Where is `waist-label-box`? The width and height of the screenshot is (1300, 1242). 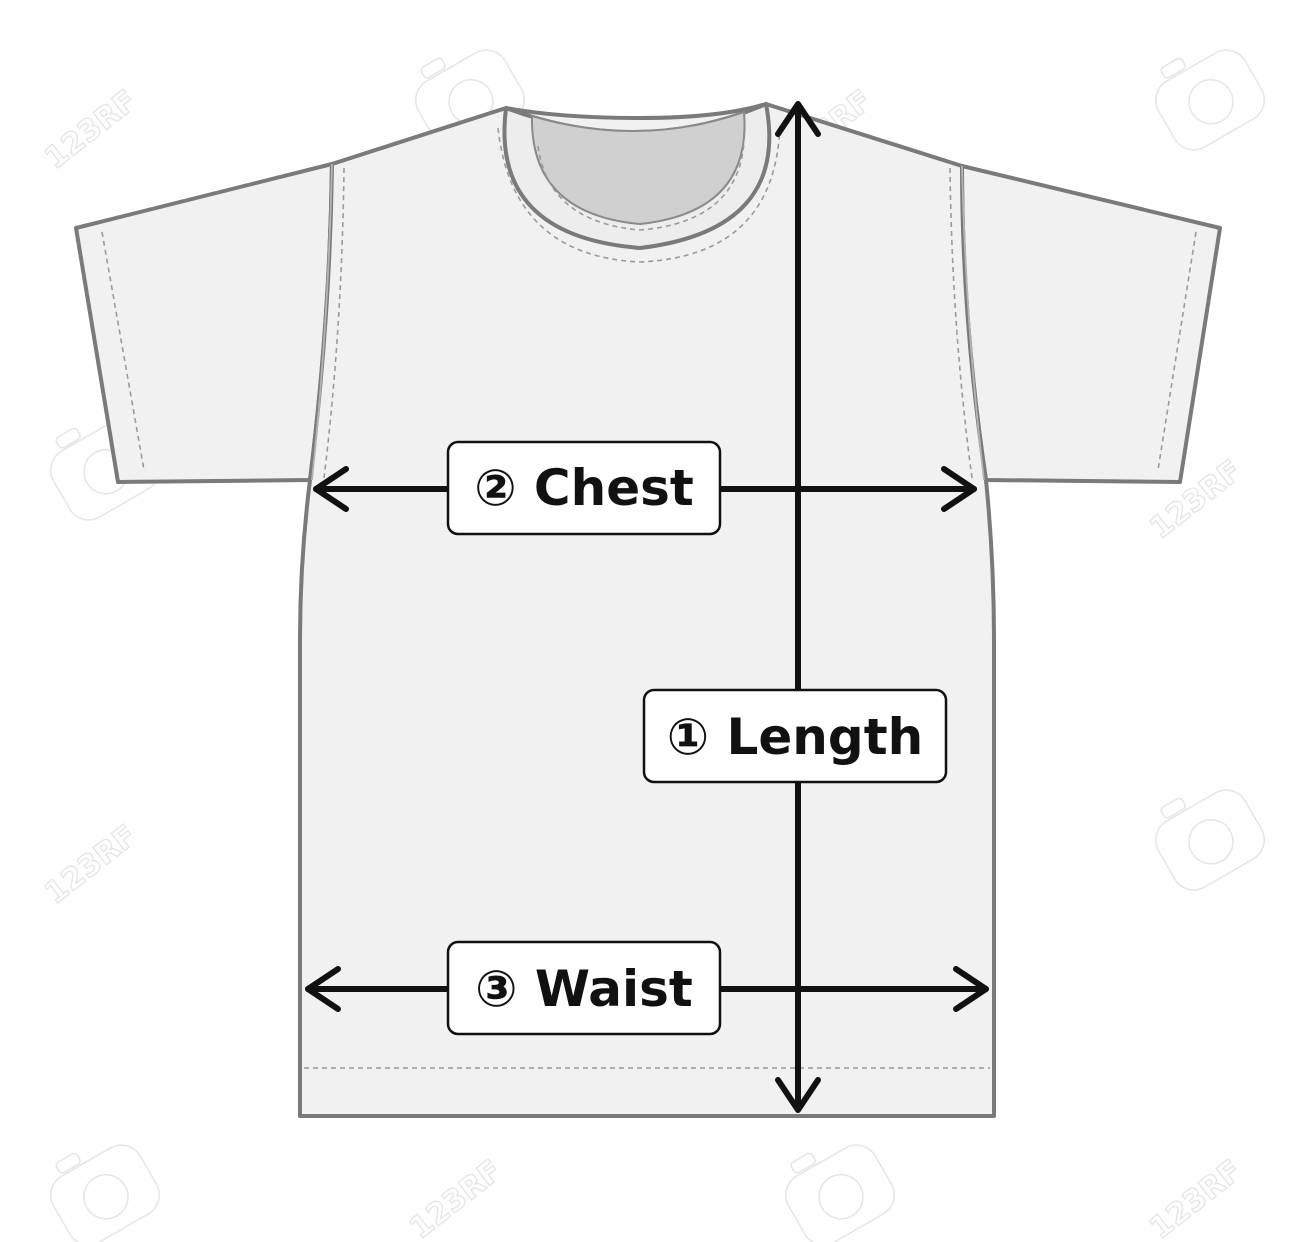
waist-label-box is located at coordinates (584, 988).